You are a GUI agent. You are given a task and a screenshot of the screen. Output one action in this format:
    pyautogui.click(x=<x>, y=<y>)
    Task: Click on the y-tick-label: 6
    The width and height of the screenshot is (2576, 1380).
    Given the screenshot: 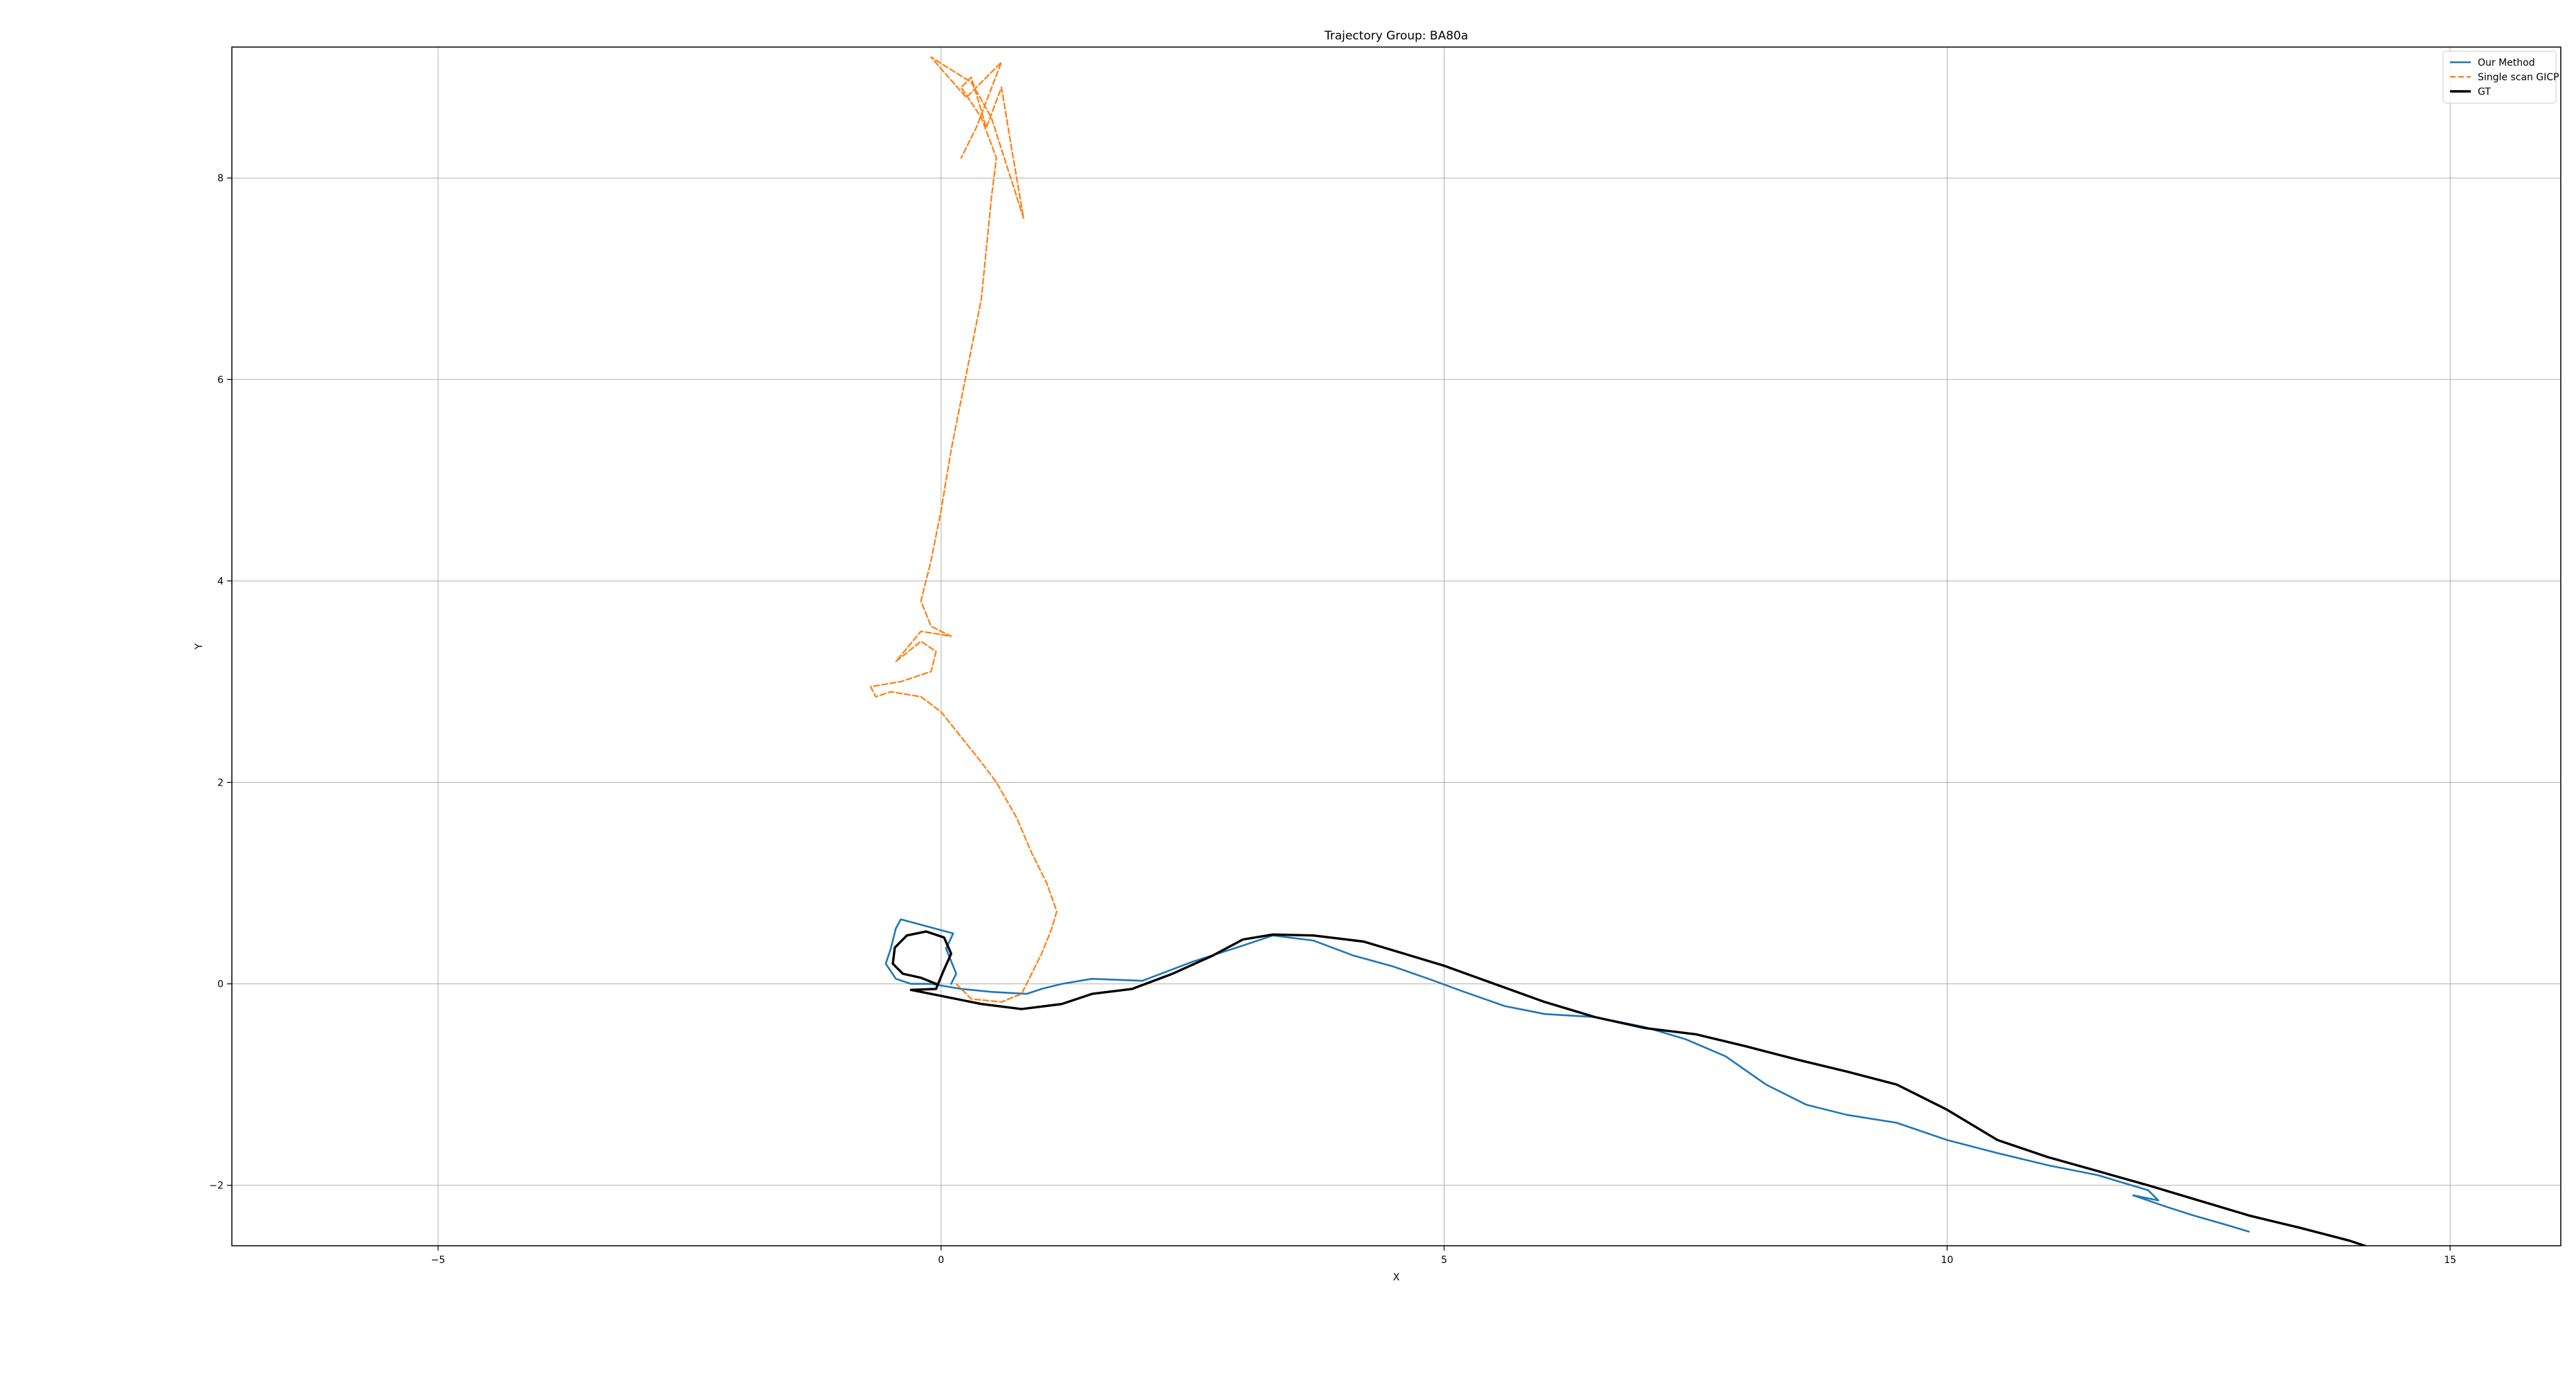 What is the action you would take?
    pyautogui.click(x=220, y=380)
    